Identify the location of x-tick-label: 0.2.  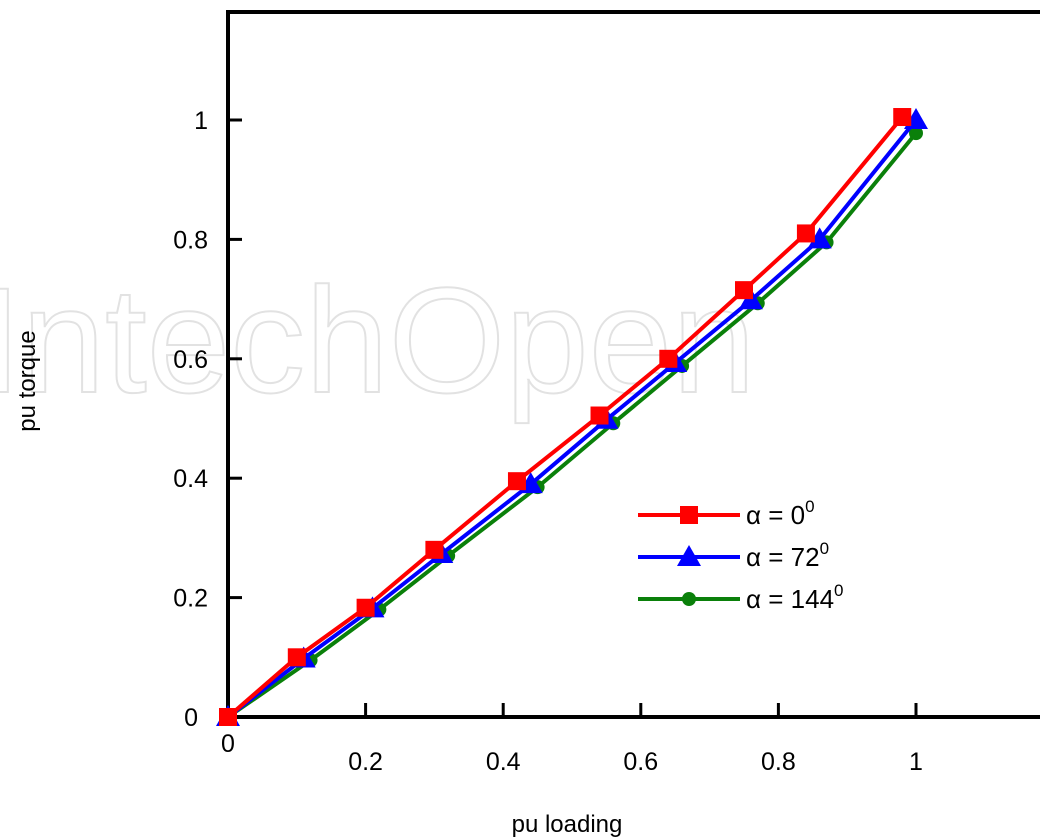
(365, 762).